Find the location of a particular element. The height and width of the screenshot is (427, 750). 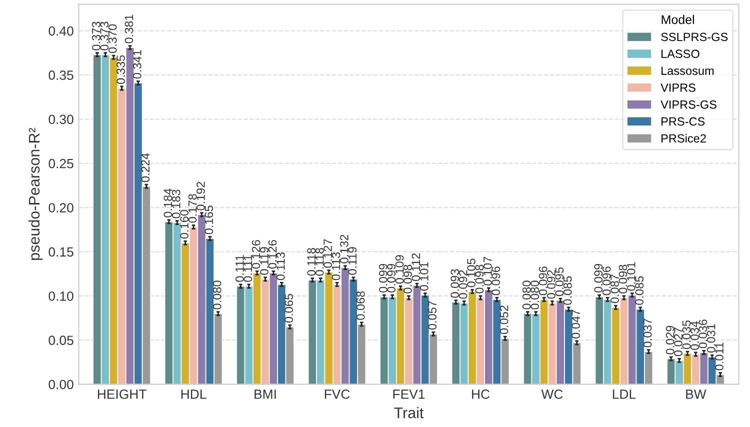

data-label: 0.178 is located at coordinates (192, 208).